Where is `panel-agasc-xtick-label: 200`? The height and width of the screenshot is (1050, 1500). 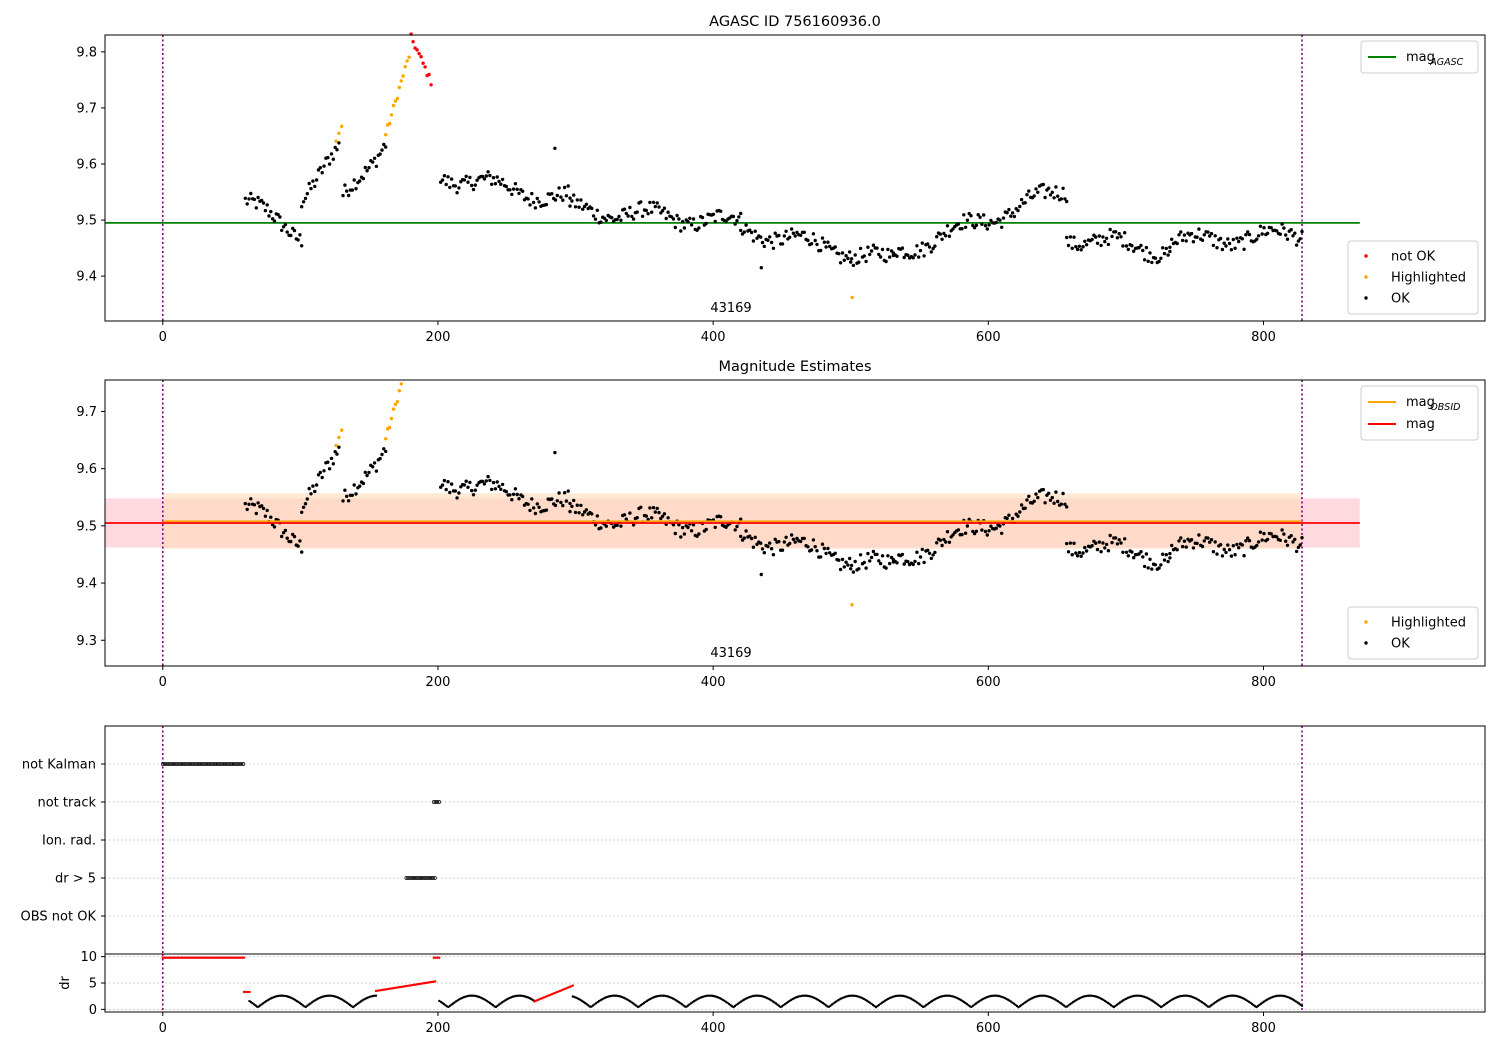 panel-agasc-xtick-label: 200 is located at coordinates (438, 337).